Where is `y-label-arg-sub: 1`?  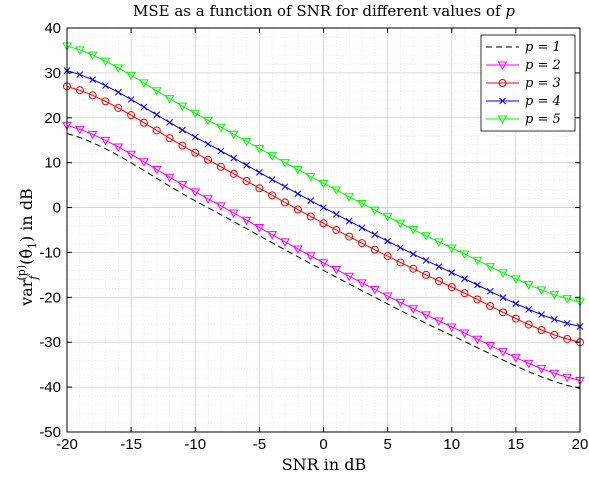
y-label-arg-sub: 1 is located at coordinates (32, 245).